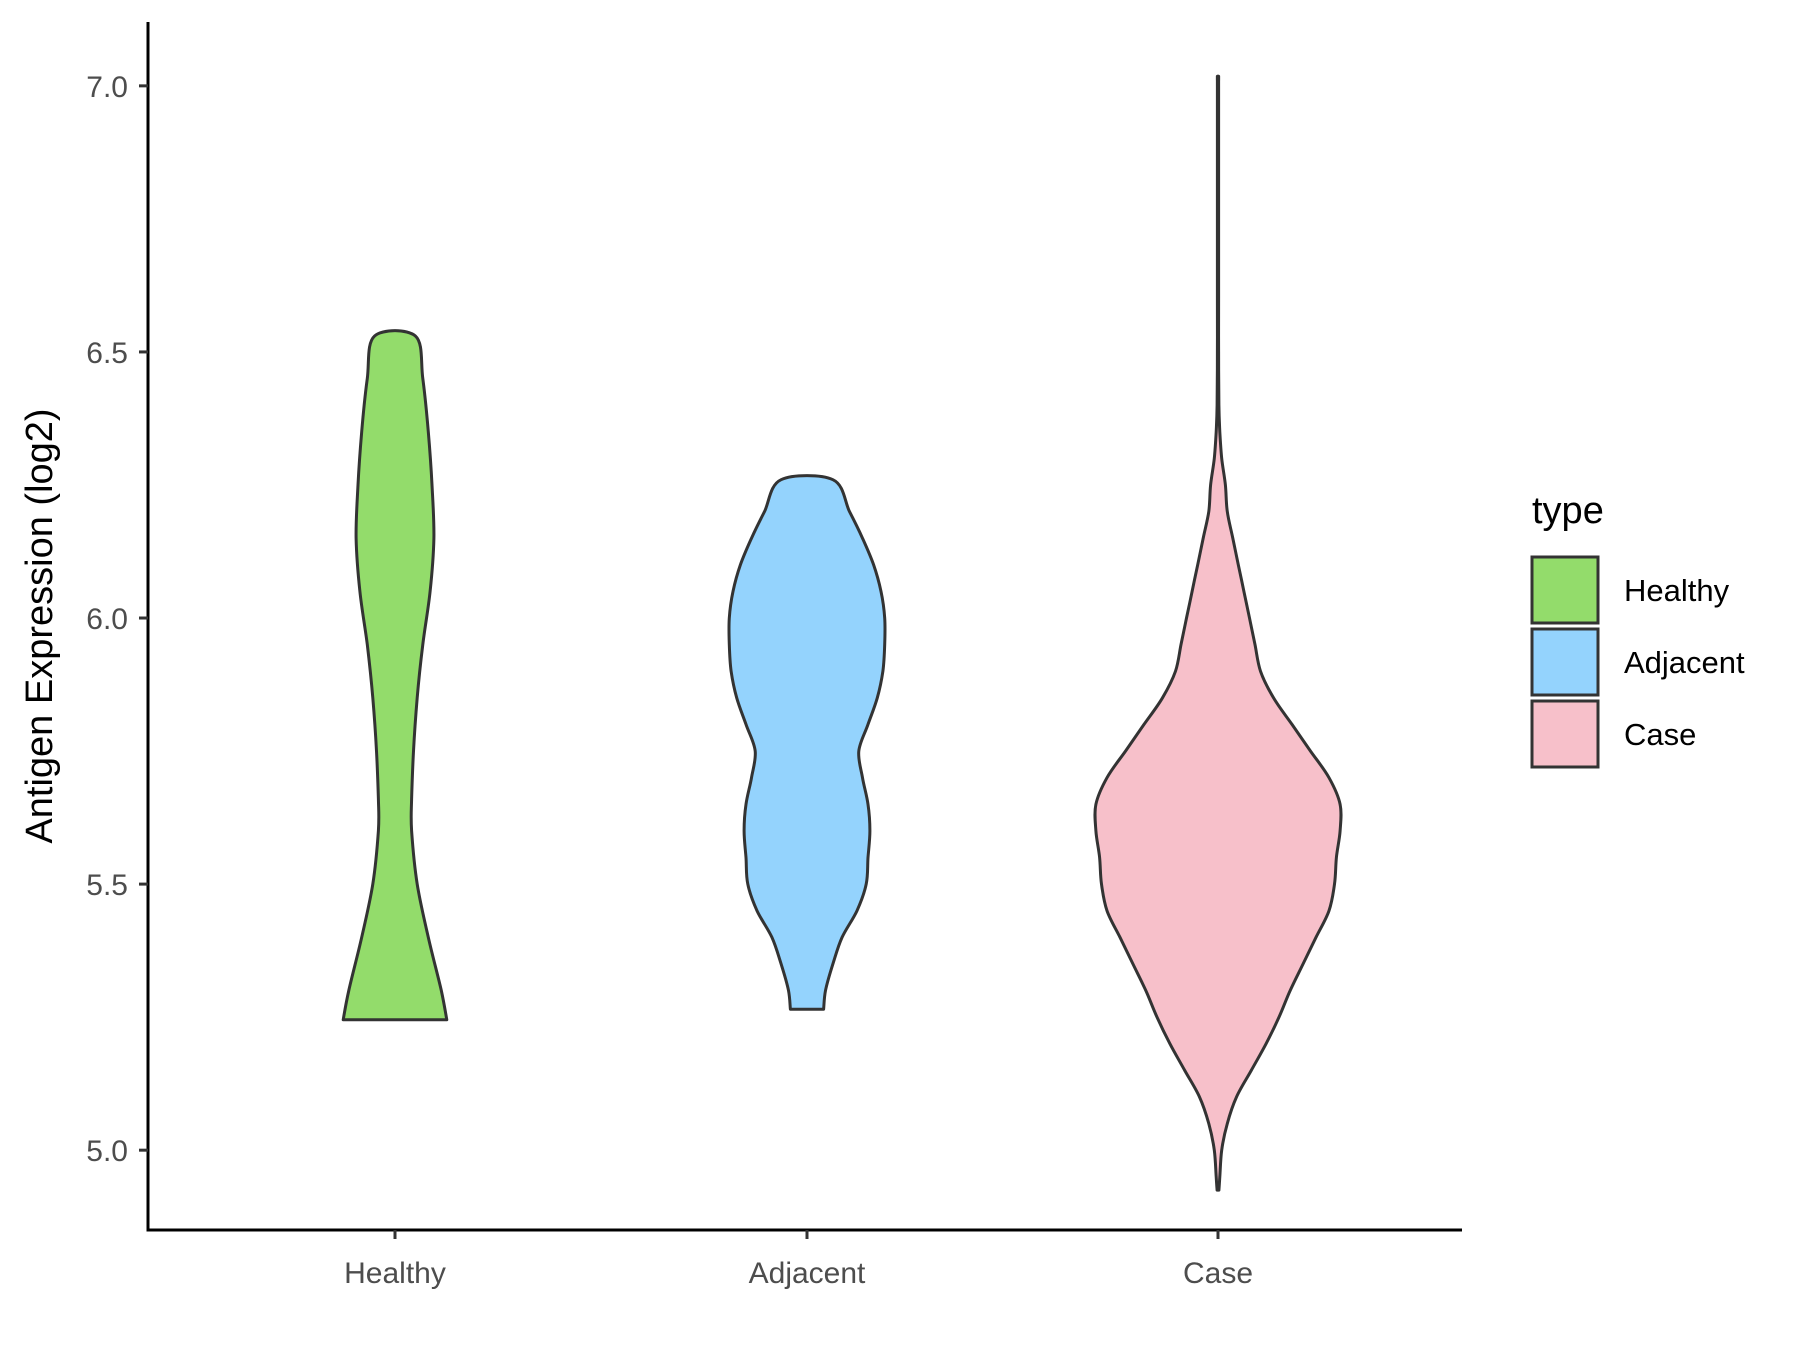 The width and height of the screenshot is (1800, 1350). I want to click on legend-key-case, so click(1565, 734).